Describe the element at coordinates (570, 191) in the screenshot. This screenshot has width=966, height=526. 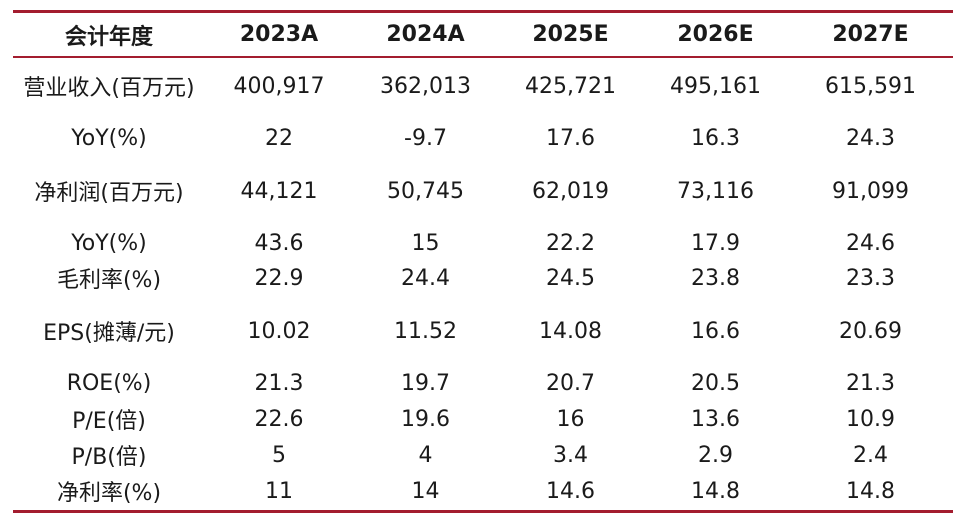
I see `row-value: 62,019` at that location.